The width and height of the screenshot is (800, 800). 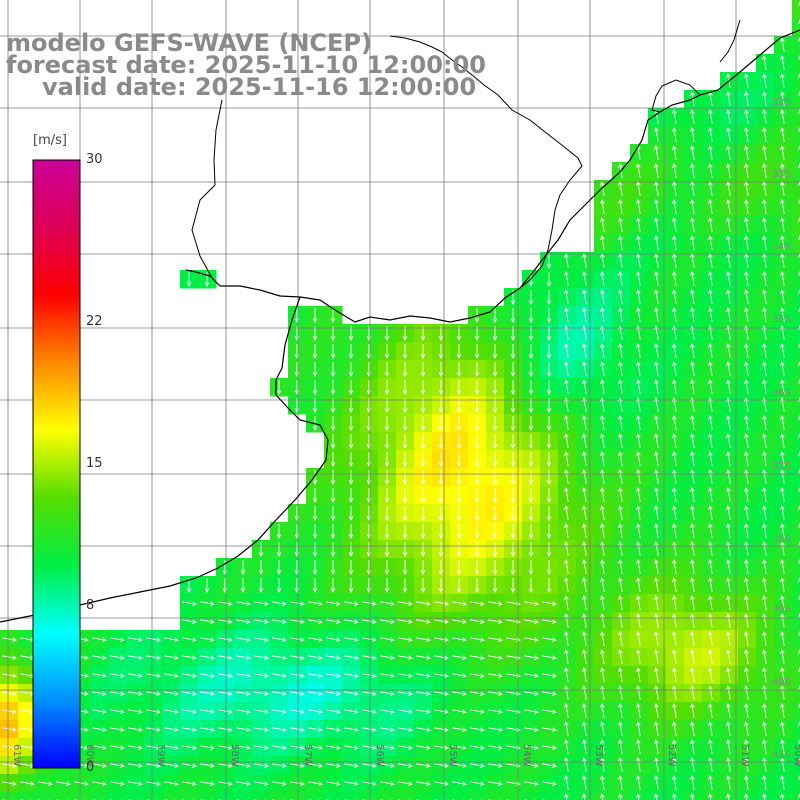 What do you see at coordinates (781, 466) in the screenshot?
I see `latitude-label: 37S` at bounding box center [781, 466].